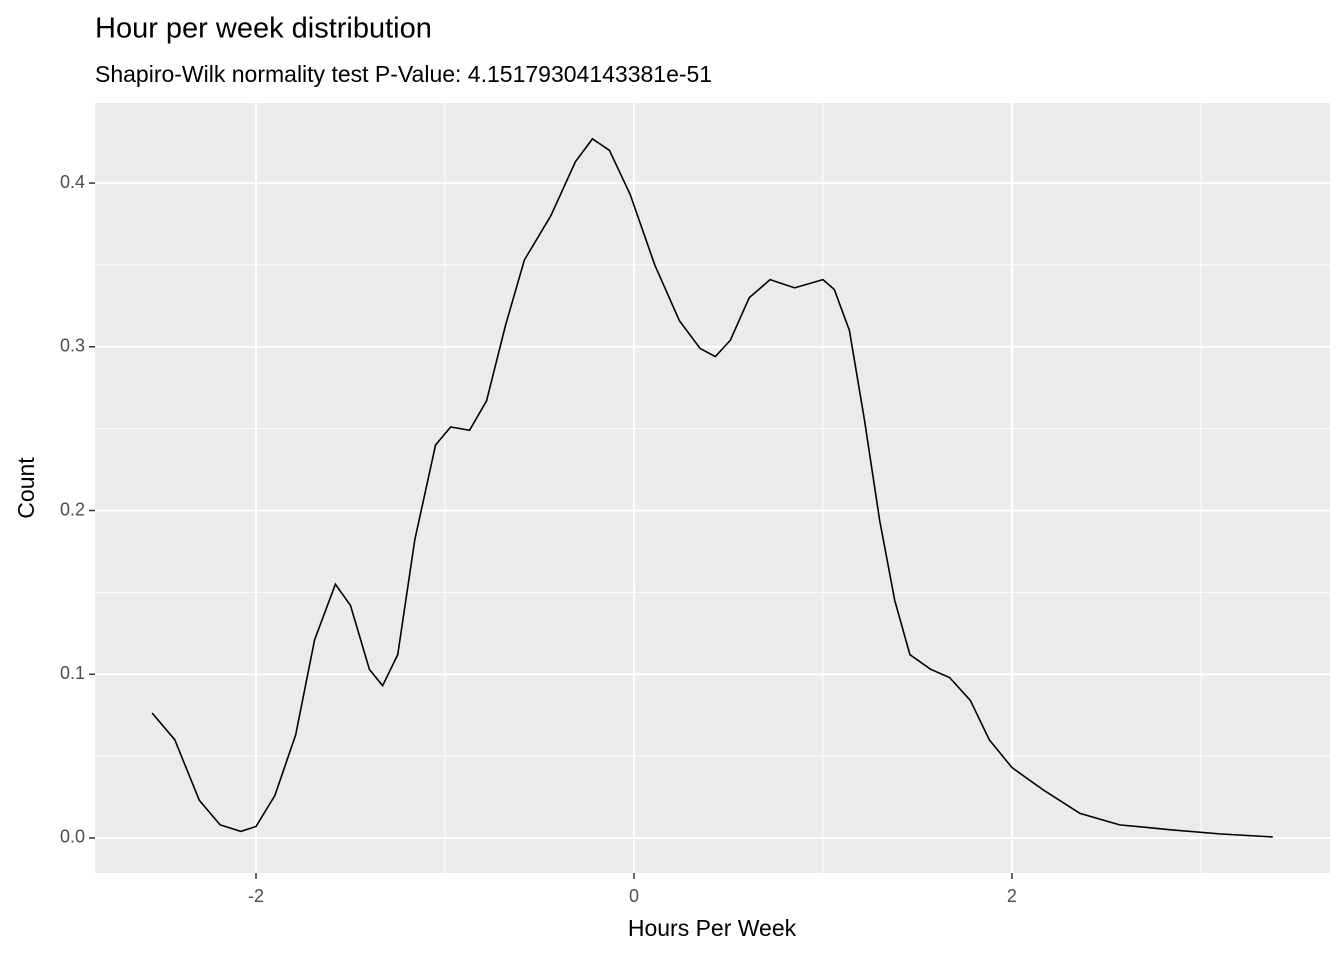 Image resolution: width=1344 pixels, height=960 pixels. I want to click on y-tick-label: 0.1, so click(72, 673).